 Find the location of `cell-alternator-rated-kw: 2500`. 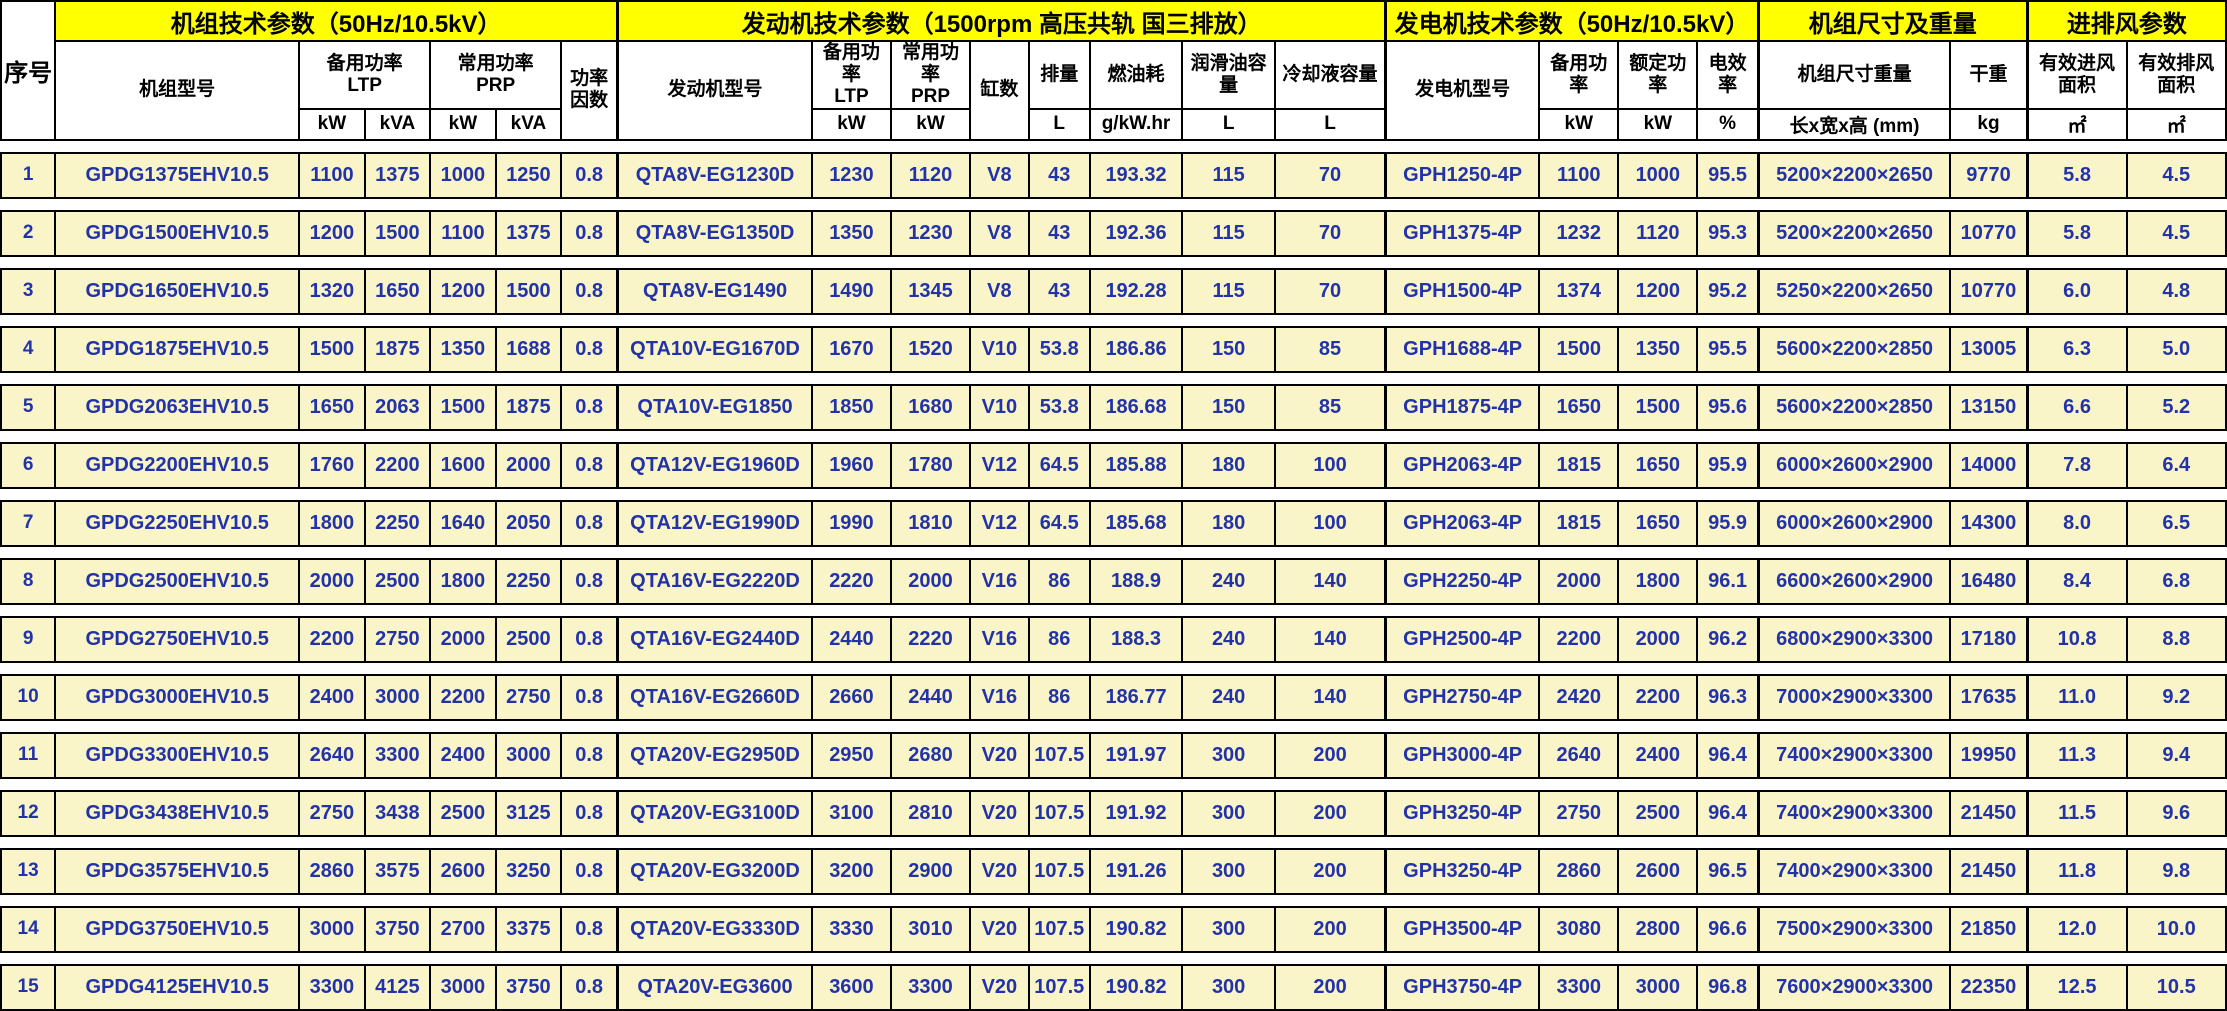

cell-alternator-rated-kw: 2500 is located at coordinates (1658, 813).